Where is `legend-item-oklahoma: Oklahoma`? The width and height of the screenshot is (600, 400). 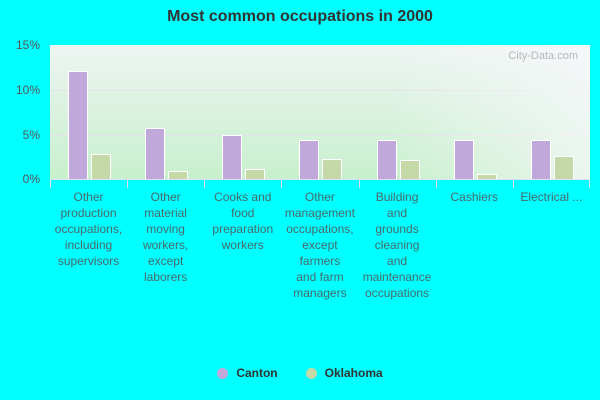
legend-item-oklahoma: Oklahoma is located at coordinates (344, 373).